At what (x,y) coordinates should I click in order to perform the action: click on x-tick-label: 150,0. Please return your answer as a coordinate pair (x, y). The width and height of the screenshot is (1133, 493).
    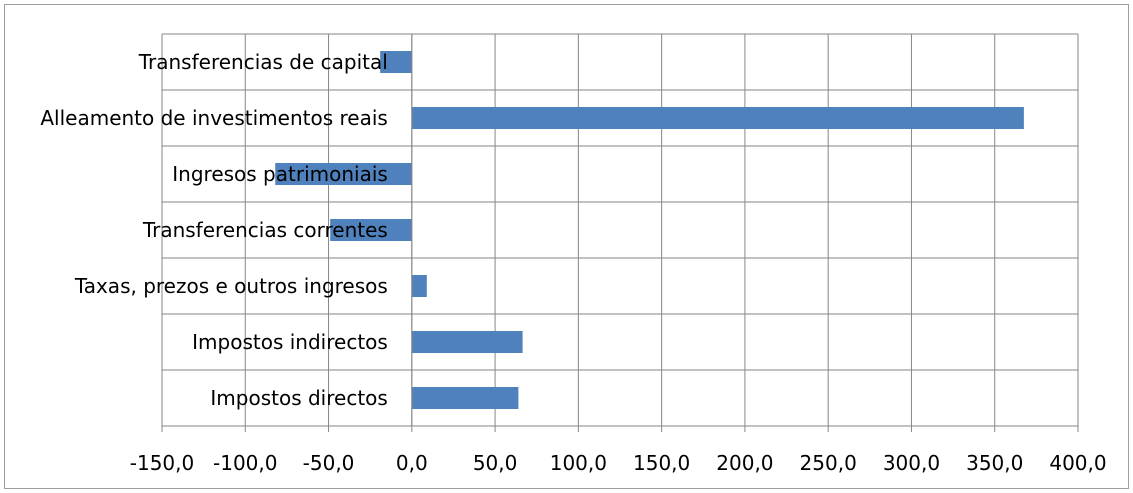
    Looking at the image, I should click on (661, 463).